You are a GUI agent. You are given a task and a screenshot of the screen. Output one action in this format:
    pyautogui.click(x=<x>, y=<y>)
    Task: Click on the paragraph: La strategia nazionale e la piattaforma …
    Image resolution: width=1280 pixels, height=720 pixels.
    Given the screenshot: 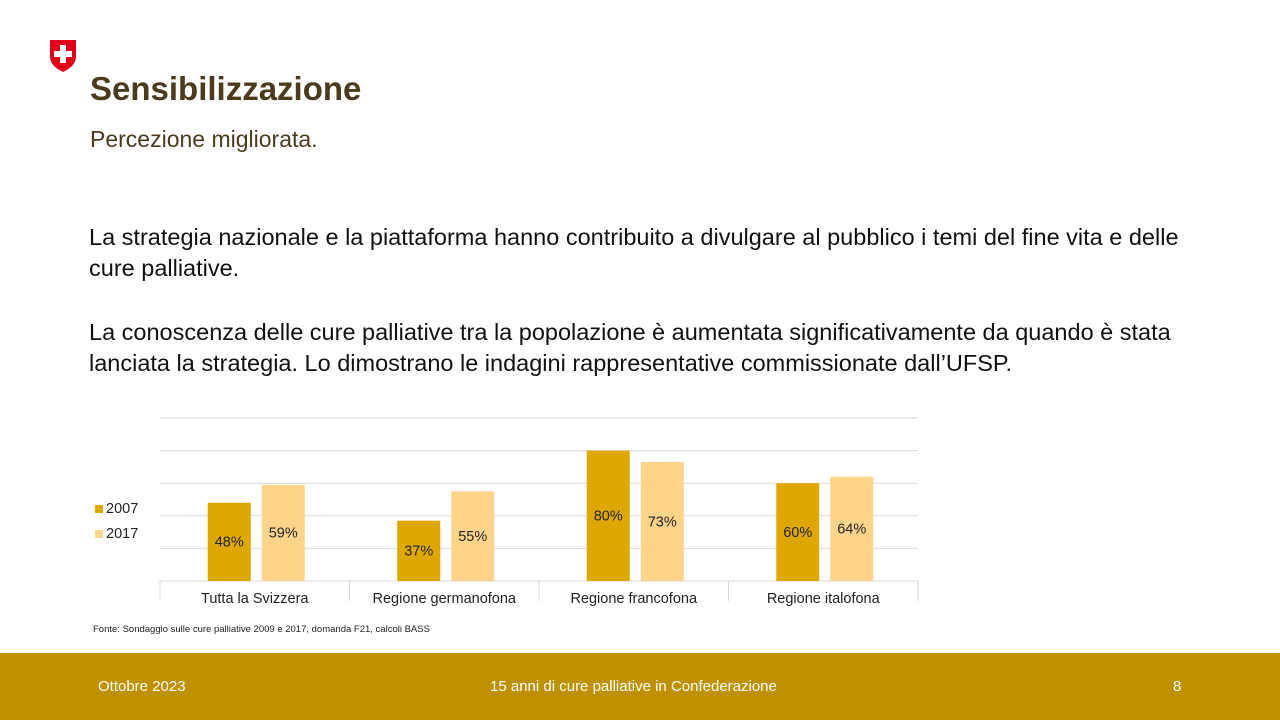 What is the action you would take?
    pyautogui.click(x=634, y=252)
    